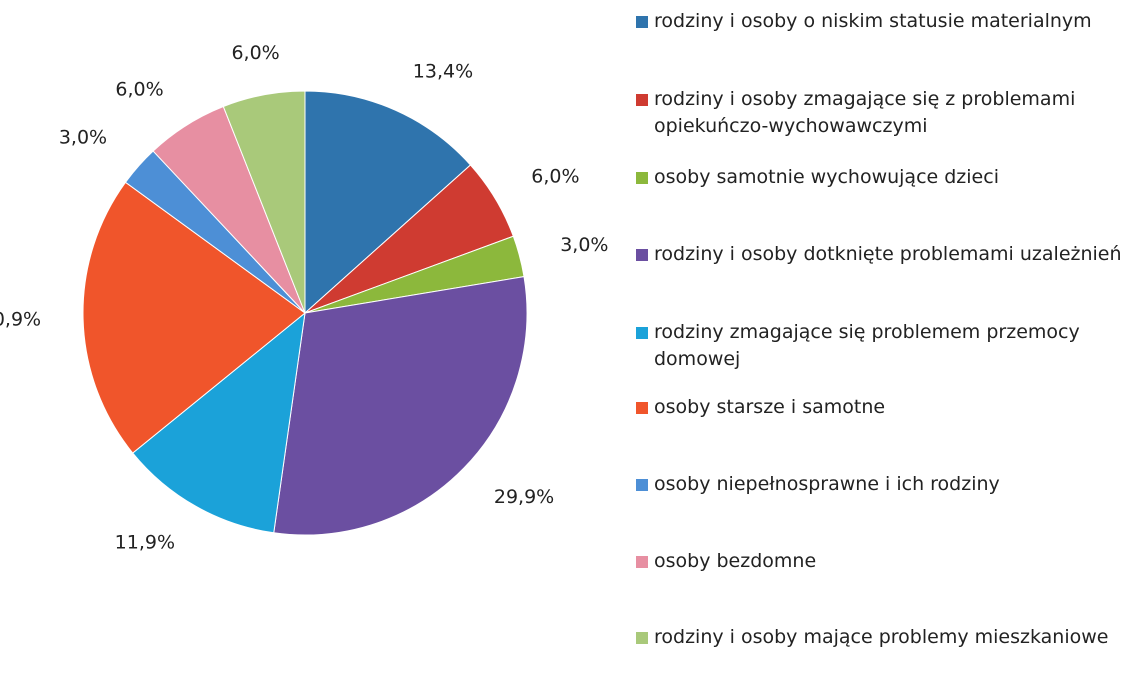 This screenshot has height=673, width=1133. Describe the element at coordinates (524, 497) in the screenshot. I see `data-label: 29,9%` at that location.